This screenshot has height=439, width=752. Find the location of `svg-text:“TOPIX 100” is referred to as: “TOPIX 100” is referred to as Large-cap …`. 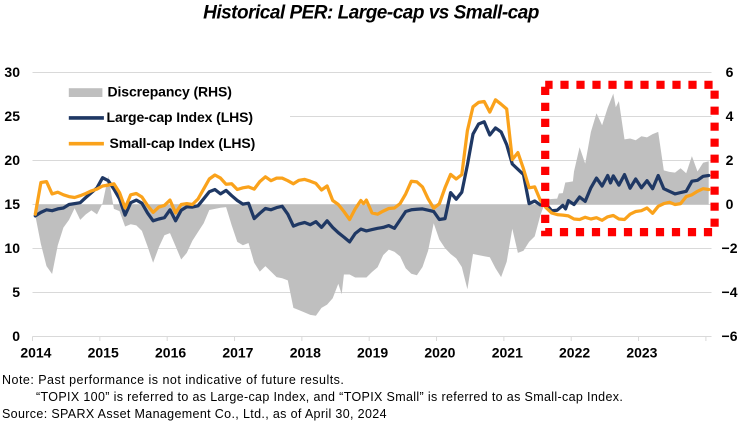

svg-text:“TOPIX 100” is referred to as: “TOPIX 100” is referred to as Large-cap … is located at coordinates (329, 397).